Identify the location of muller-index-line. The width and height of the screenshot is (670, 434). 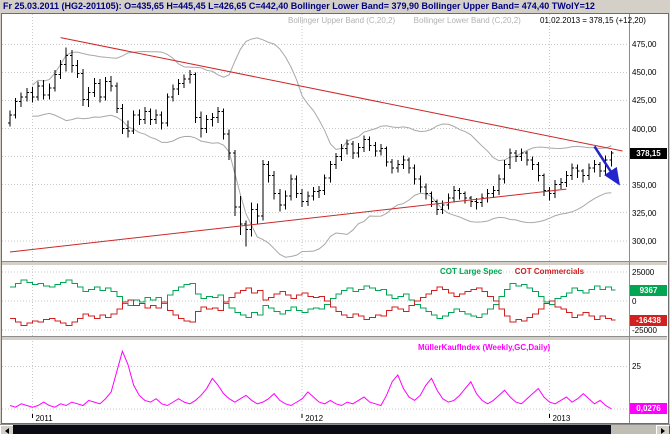
(310, 379).